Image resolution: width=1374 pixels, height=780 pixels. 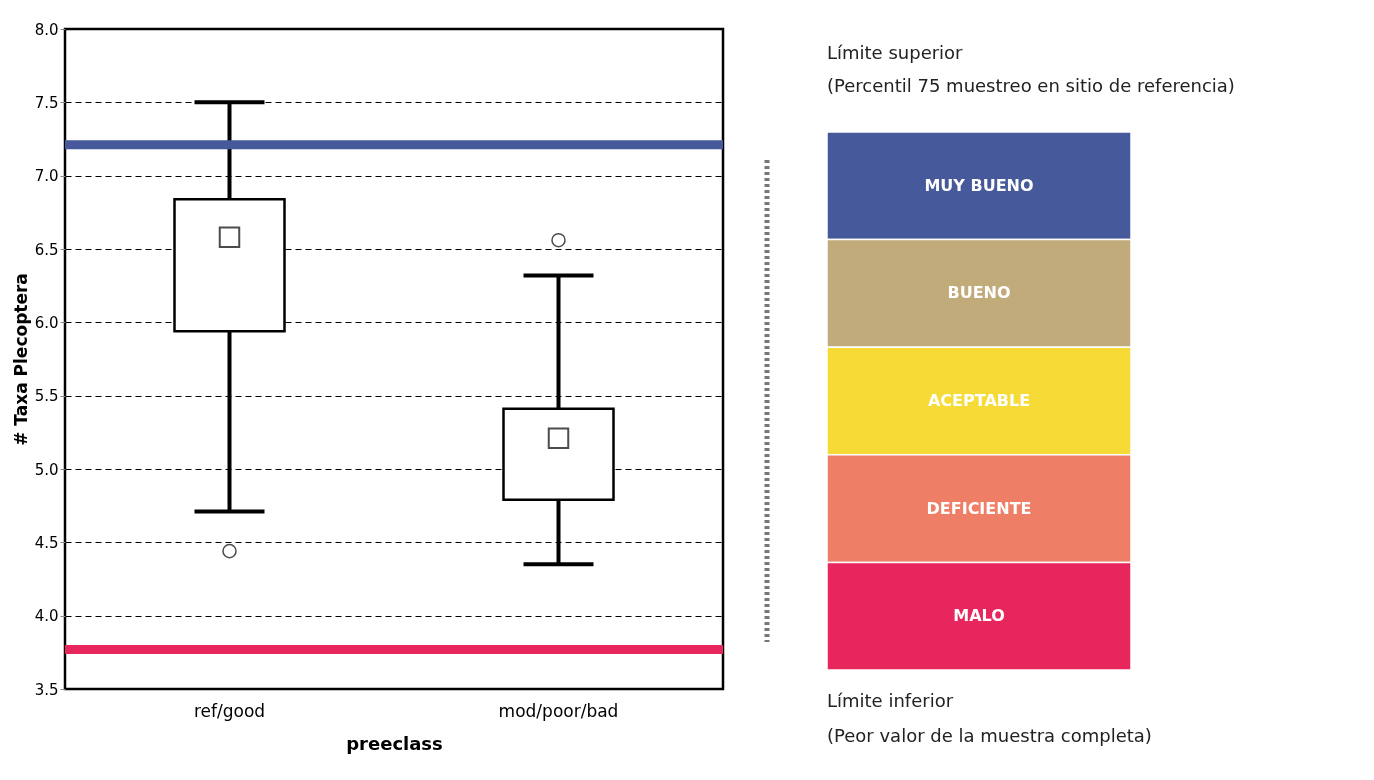 I want to click on y-axis-title: # Taxa Plecoptera, so click(x=20, y=359).